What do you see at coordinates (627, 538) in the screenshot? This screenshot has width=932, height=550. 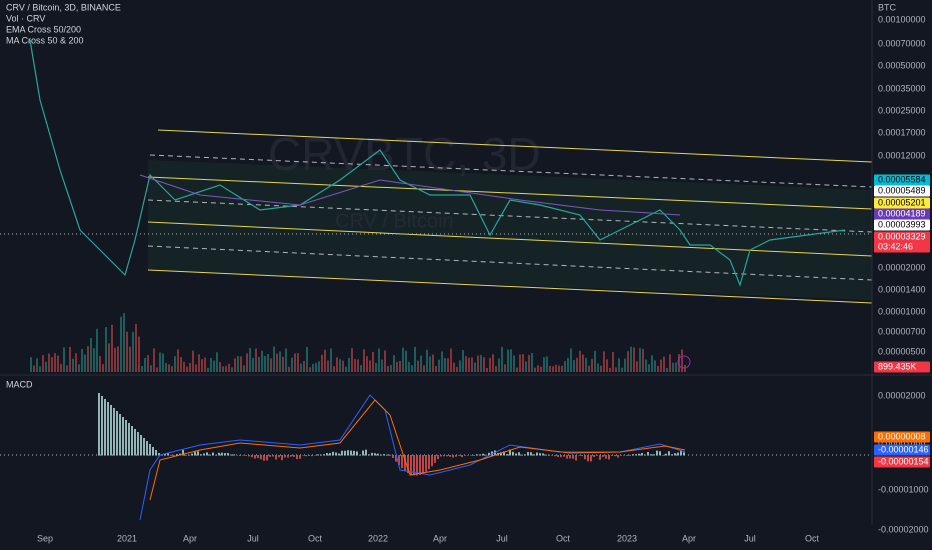 I see `time-label: 2023` at bounding box center [627, 538].